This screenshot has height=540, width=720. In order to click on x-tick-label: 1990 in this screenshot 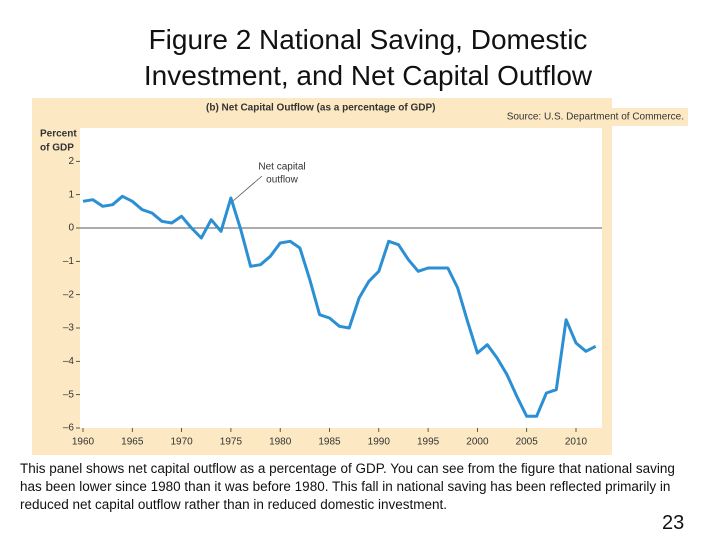, I will do `click(379, 442)`.